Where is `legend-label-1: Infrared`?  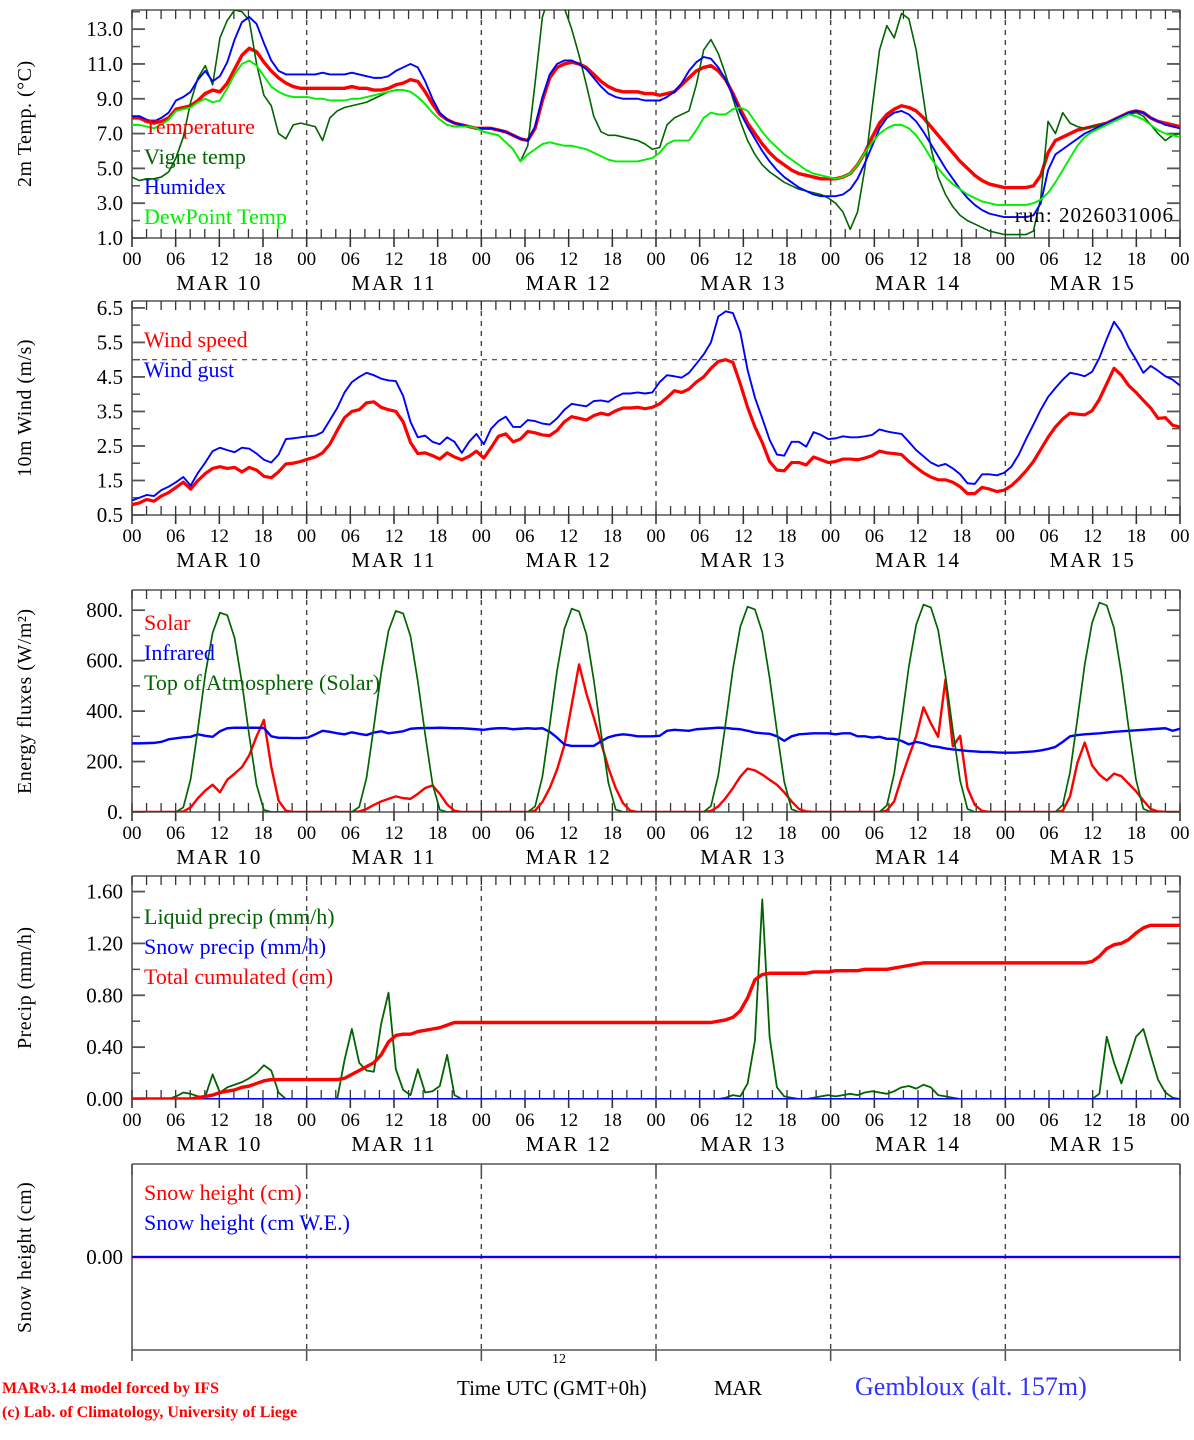
legend-label-1: Infrared is located at coordinates (179, 652).